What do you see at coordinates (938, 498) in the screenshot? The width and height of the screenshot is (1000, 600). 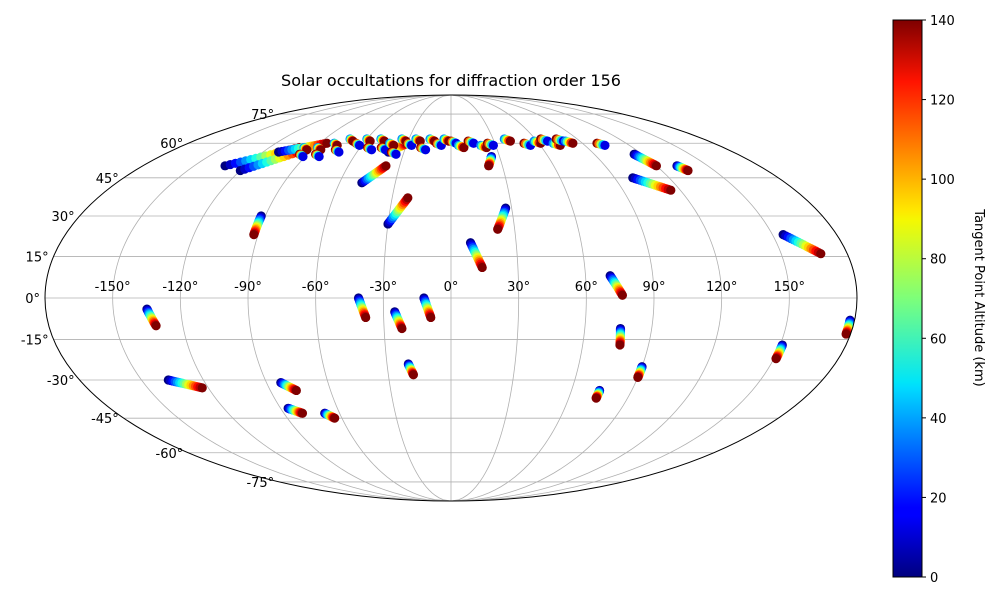 I see `colorbar-tick-label: 20` at bounding box center [938, 498].